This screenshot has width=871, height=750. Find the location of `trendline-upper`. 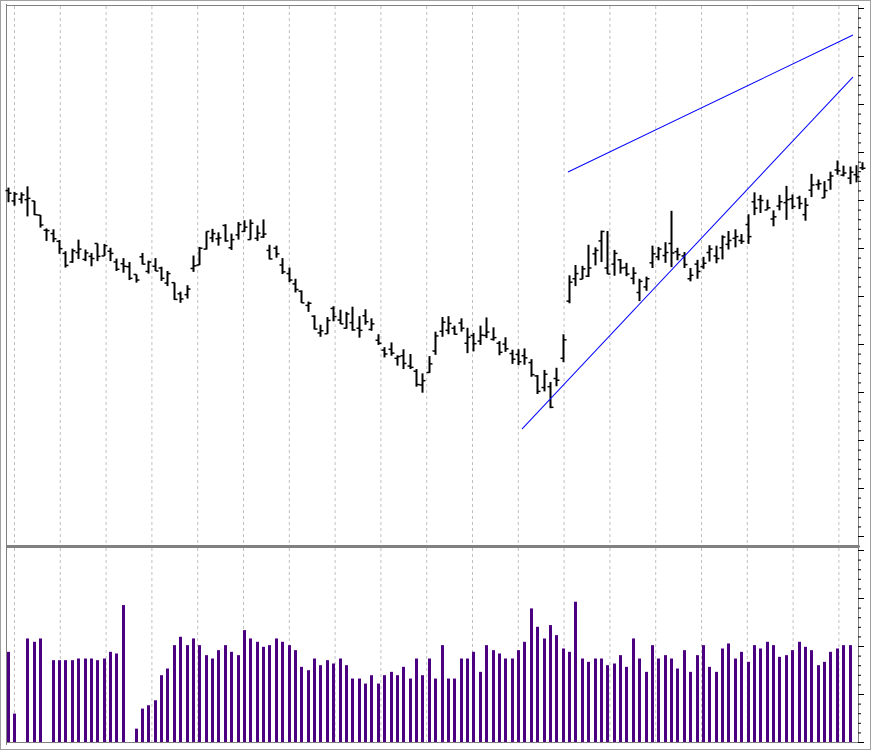

trendline-upper is located at coordinates (710, 103).